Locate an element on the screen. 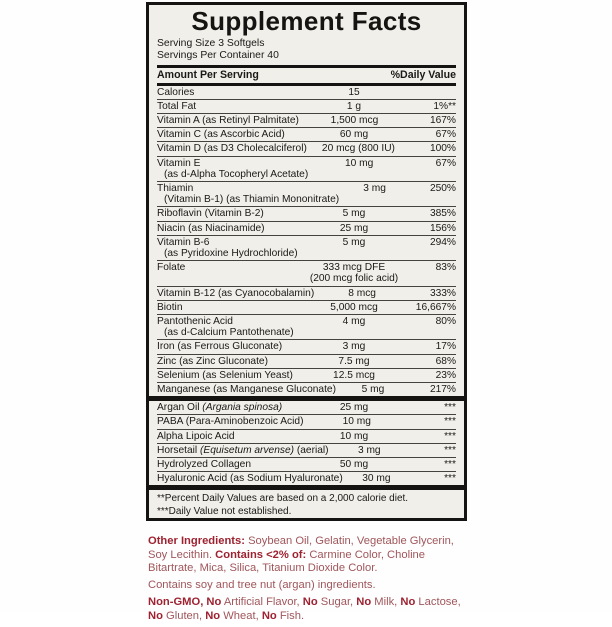 Image resolution: width=612 pixels, height=627 pixels. fact-name: Vitamin A (as Retinyl Palmitate) is located at coordinates (228, 120).